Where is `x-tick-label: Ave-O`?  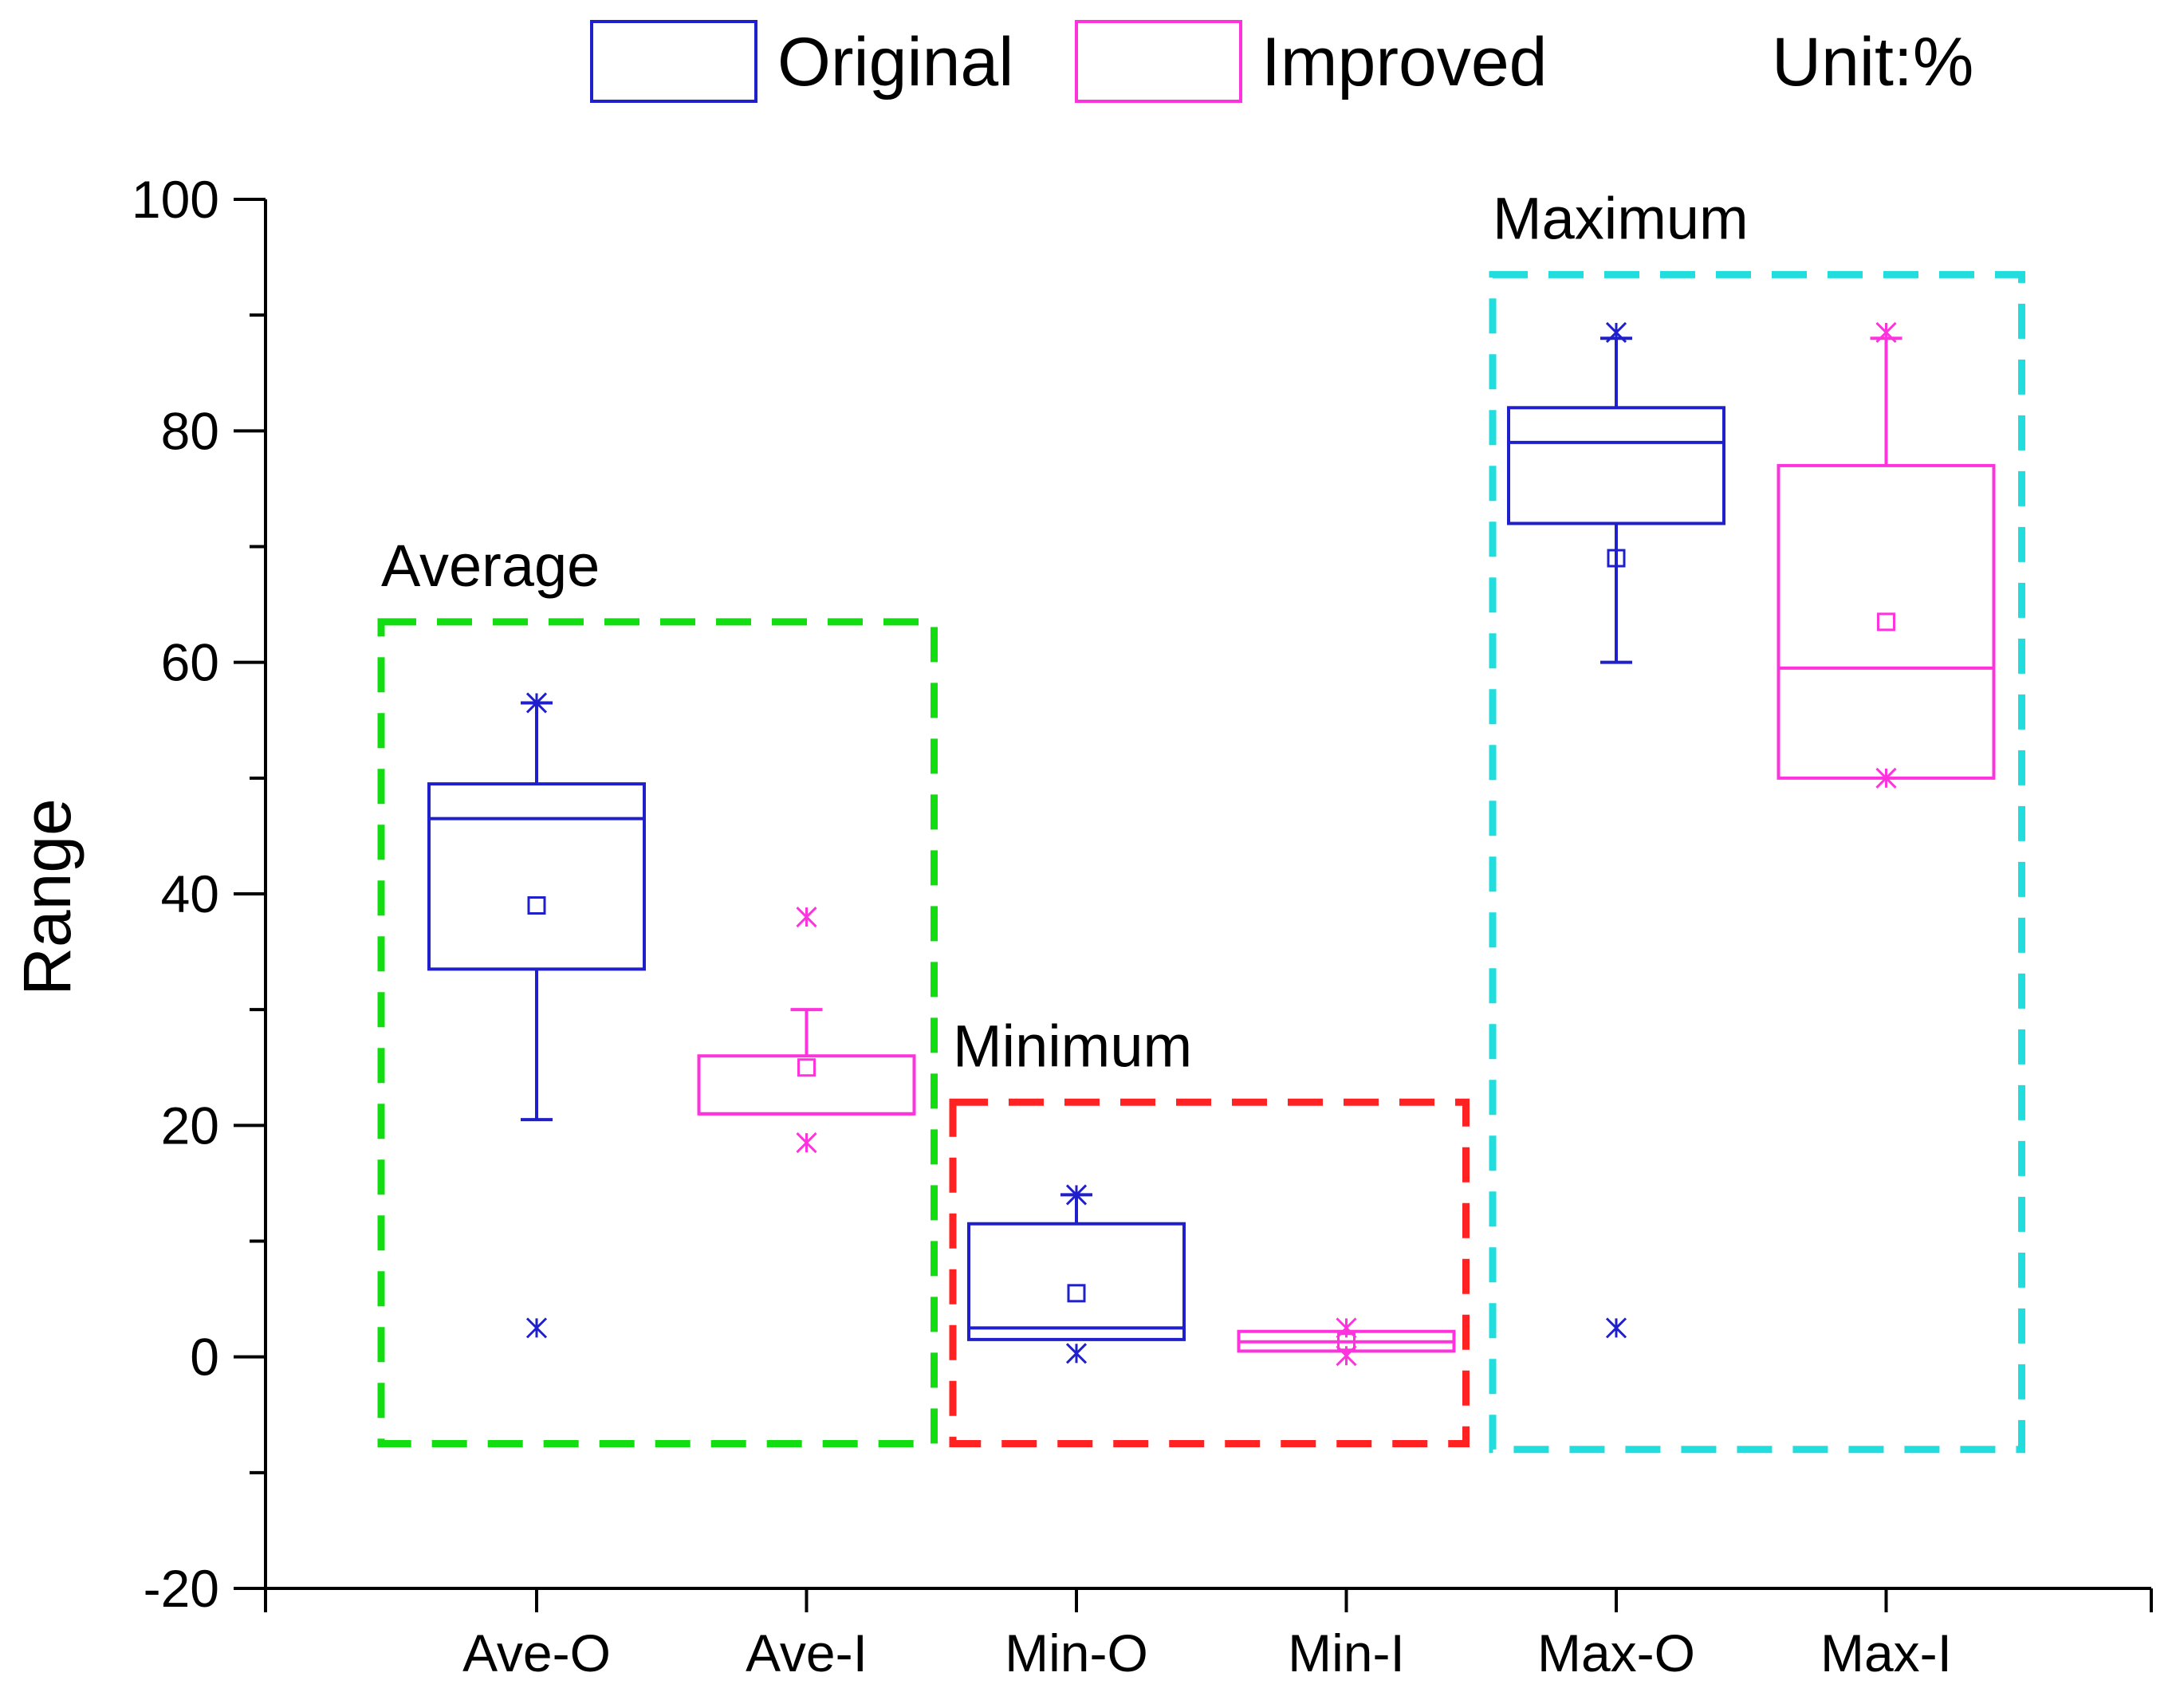
x-tick-label: Ave-O is located at coordinates (536, 1653).